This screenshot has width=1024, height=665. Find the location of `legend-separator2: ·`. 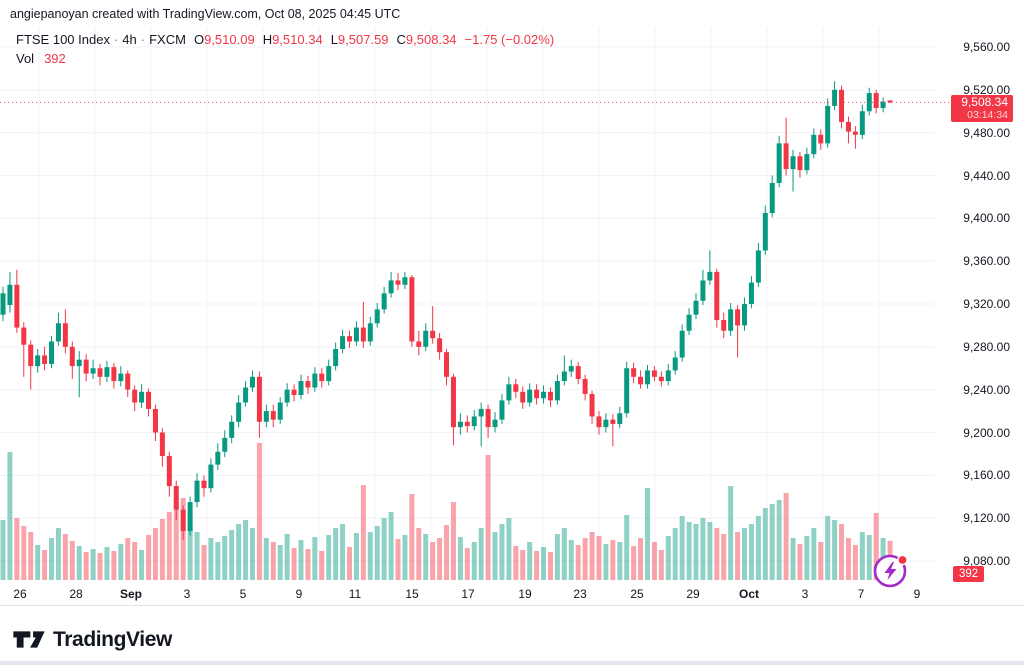

legend-separator2: · is located at coordinates (143, 39).